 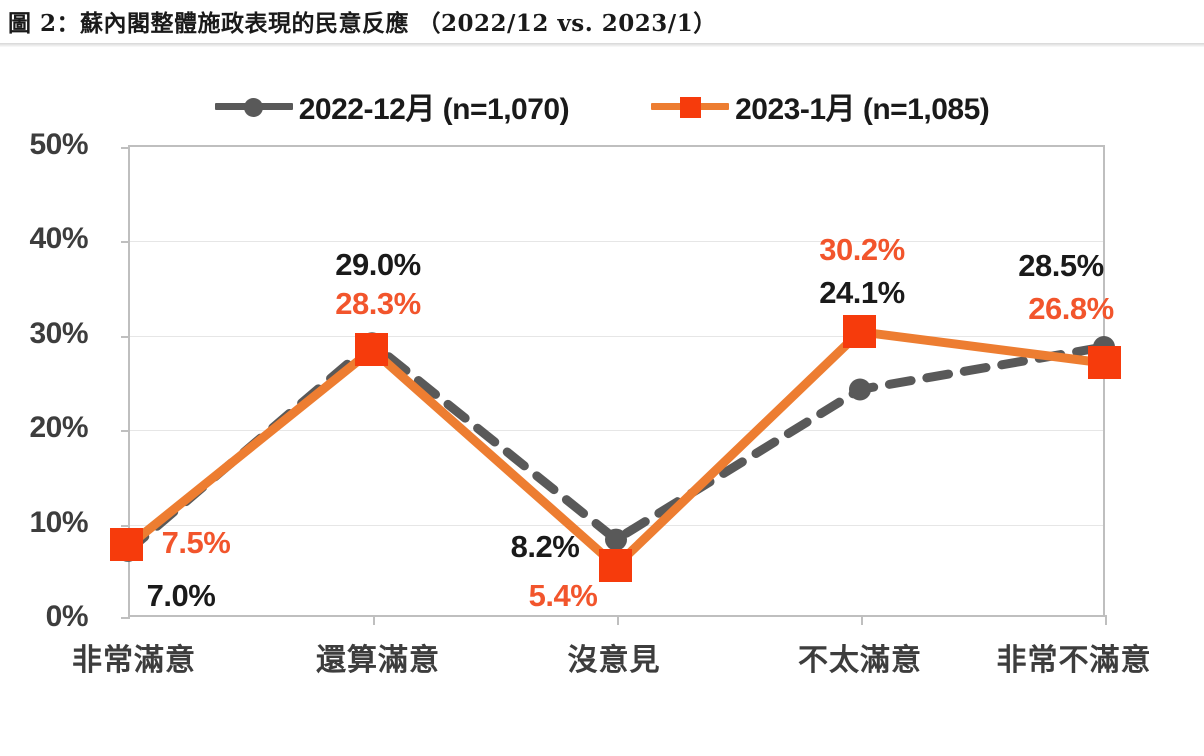 I want to click on xlabel-very-satisfied: 非常滿意, so click(x=134, y=660).